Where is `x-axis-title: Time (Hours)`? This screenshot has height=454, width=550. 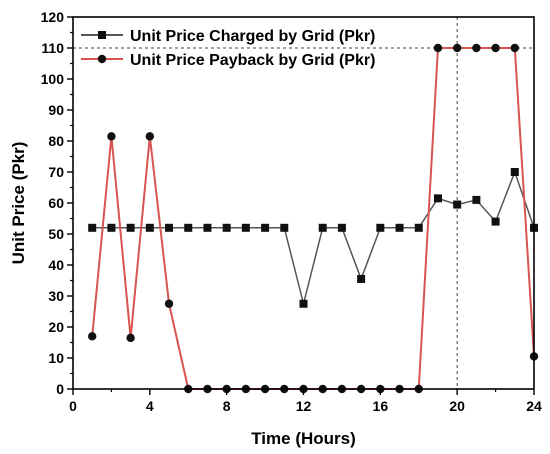 x-axis-title: Time (Hours) is located at coordinates (303, 438).